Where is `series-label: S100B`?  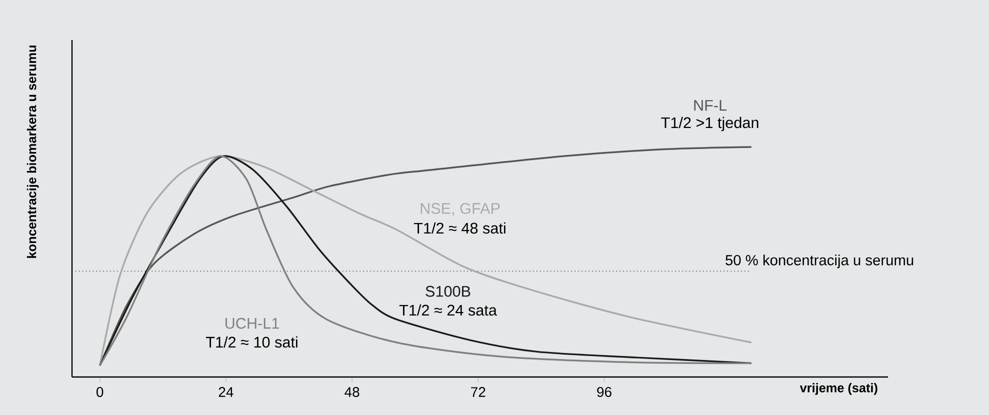
series-label: S100B is located at coordinates (448, 291).